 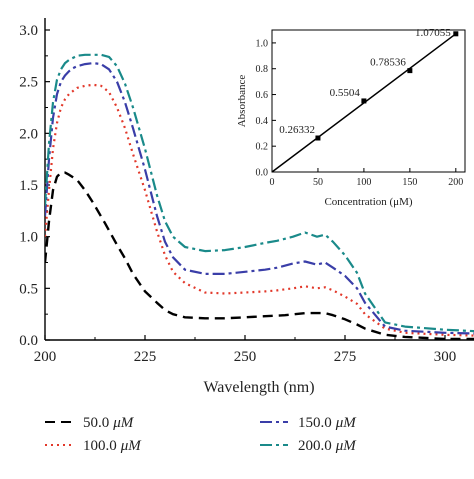 What do you see at coordinates (28, 289) in the screenshot?
I see `y-tick-label: 0.5` at bounding box center [28, 289].